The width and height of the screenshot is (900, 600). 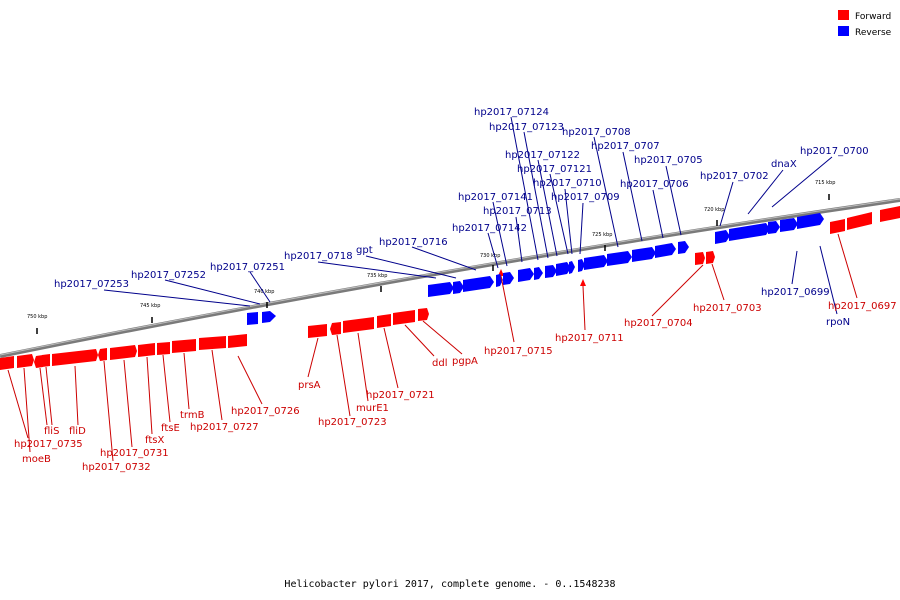 I want to click on legend-forward-swatch, so click(x=843, y=15).